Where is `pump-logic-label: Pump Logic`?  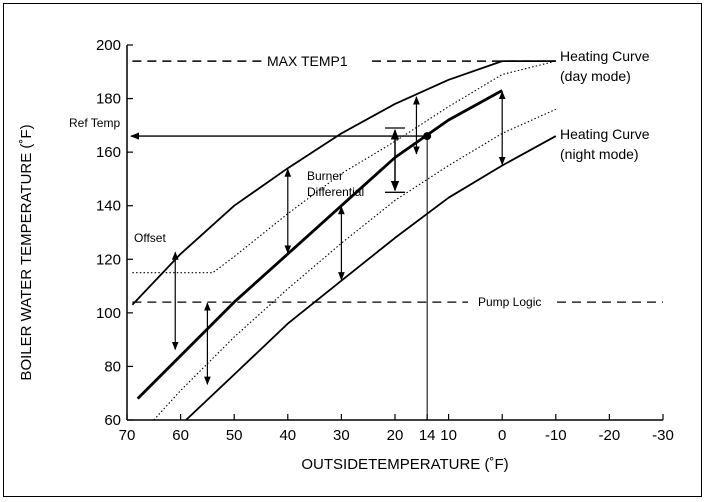
pump-logic-label: Pump Logic is located at coordinates (509, 302).